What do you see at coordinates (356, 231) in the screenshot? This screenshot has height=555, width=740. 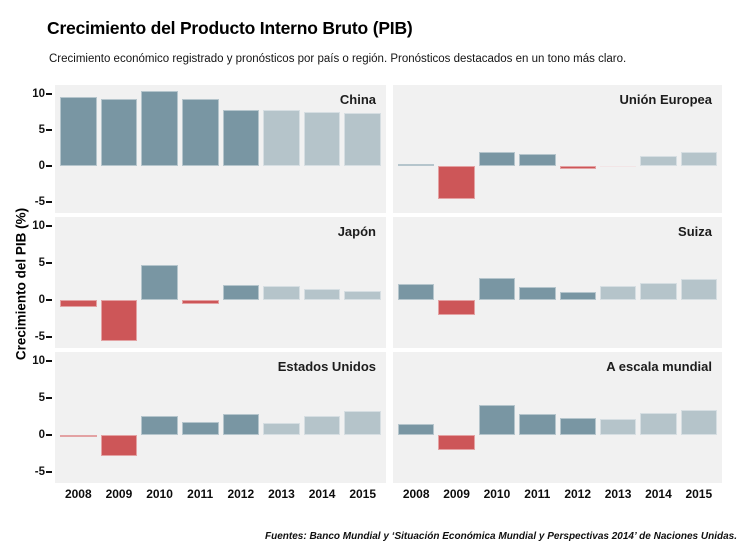 I see `panel-title: Japón` at bounding box center [356, 231].